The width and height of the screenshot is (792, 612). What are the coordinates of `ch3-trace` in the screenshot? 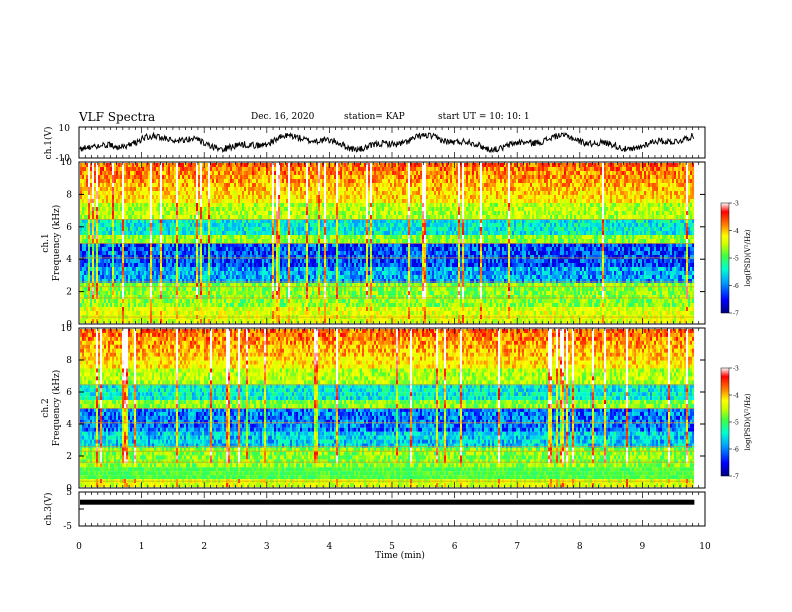 It's located at (387, 502).